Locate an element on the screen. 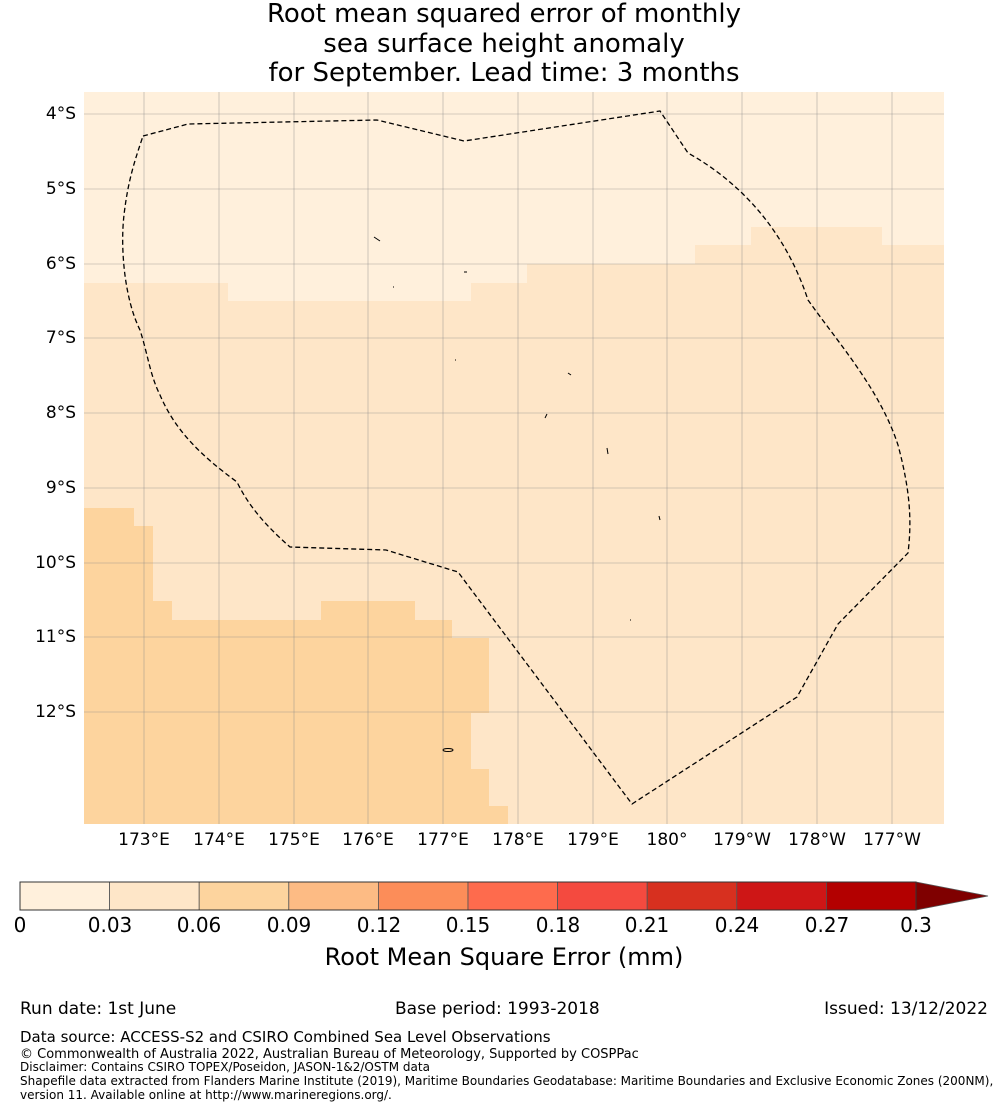 Image resolution: width=1008 pixels, height=1110 pixels. lon-label: 174°E is located at coordinates (219, 840).